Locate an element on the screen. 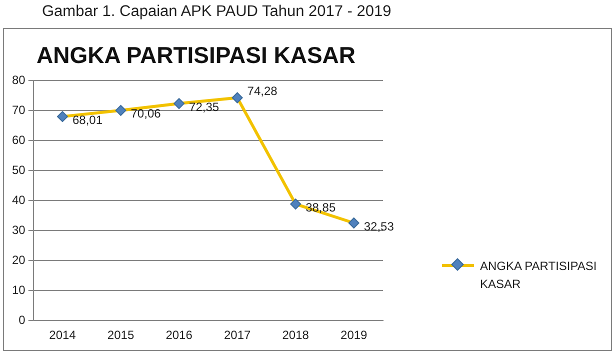 Image resolution: width=615 pixels, height=353 pixels. legend-label: ANGKA PARTISIPASI KASAR is located at coordinates (539, 275).